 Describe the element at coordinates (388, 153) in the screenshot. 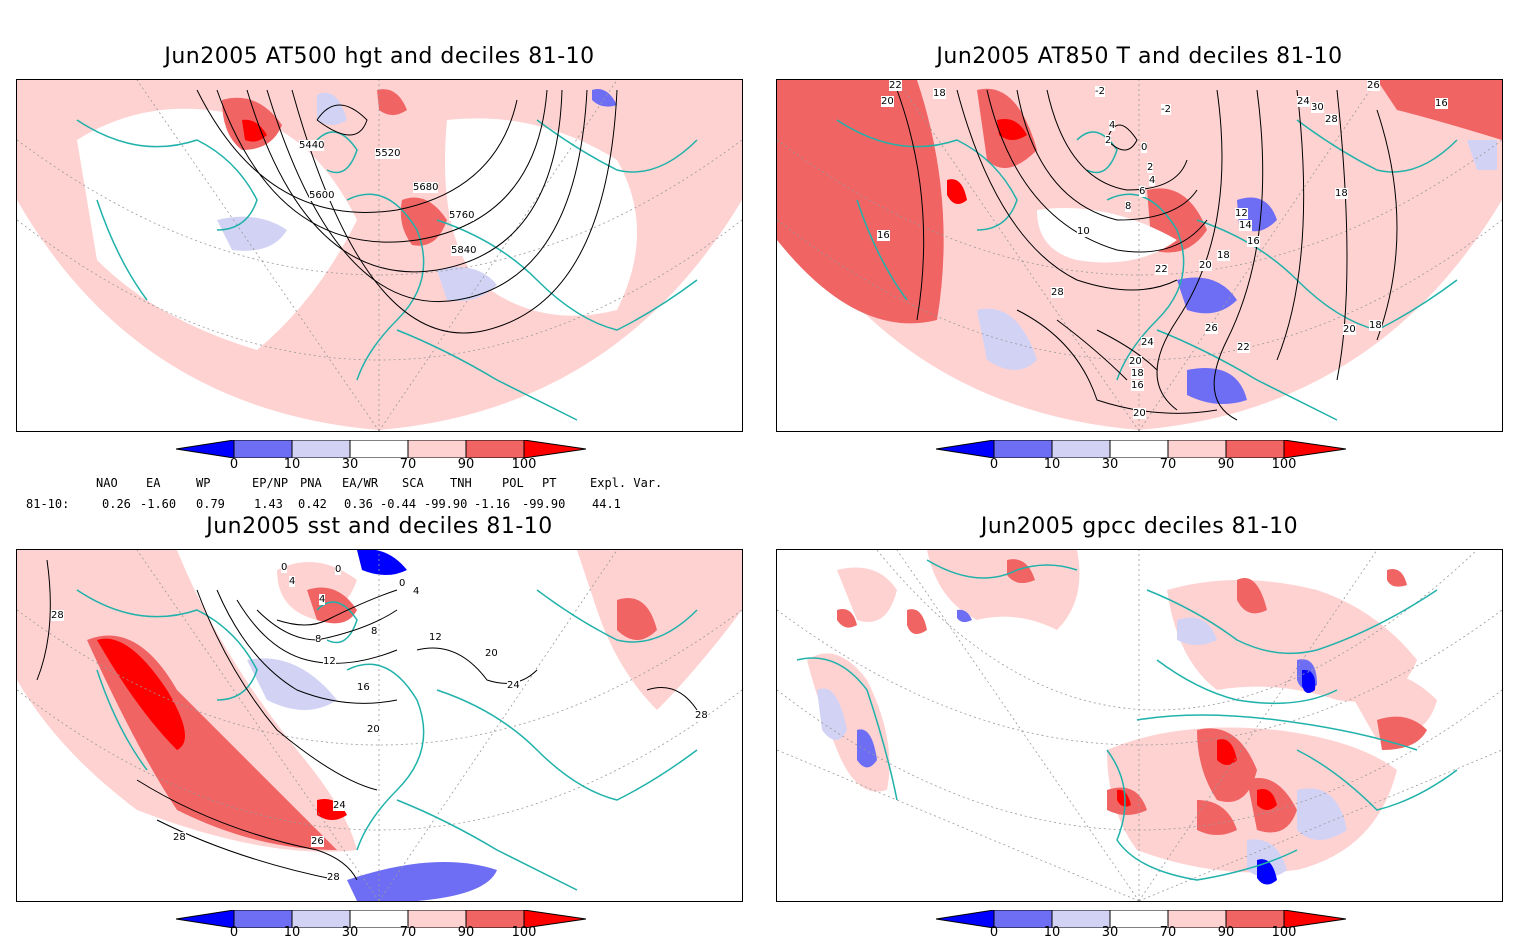

I see `contour-label: 5520` at that location.